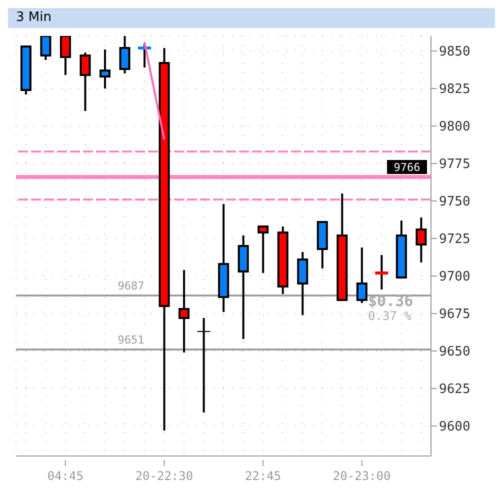 The height and width of the screenshot is (492, 503). What do you see at coordinates (454, 202) in the screenshot?
I see `y-tick-label: 9750` at bounding box center [454, 202].